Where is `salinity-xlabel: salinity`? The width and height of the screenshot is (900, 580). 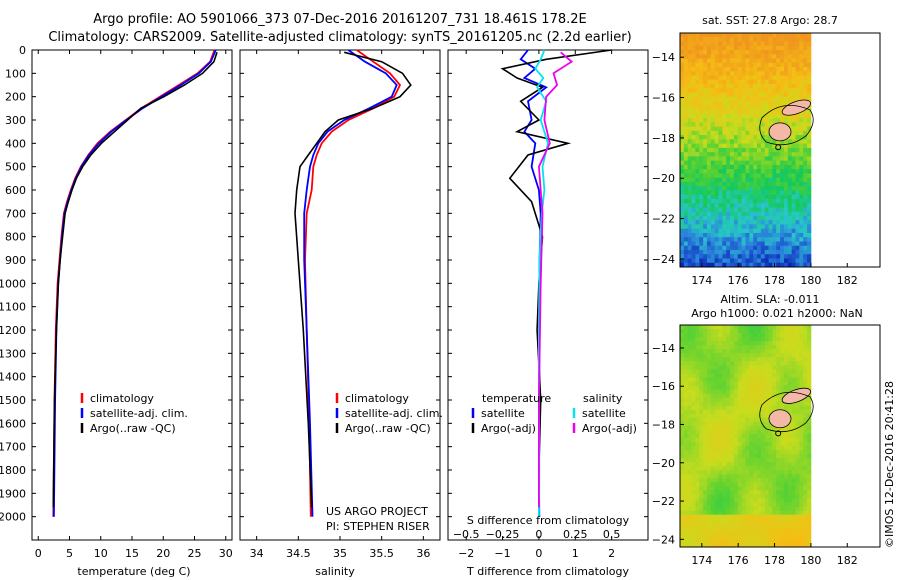
salinity-xlabel: salinity is located at coordinates (335, 571).